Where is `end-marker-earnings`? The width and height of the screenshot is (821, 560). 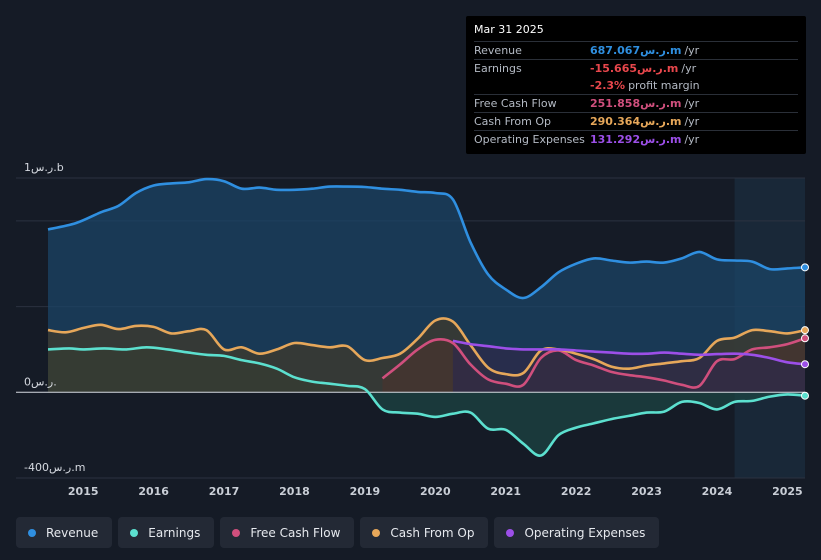
end-marker-earnings is located at coordinates (805, 395).